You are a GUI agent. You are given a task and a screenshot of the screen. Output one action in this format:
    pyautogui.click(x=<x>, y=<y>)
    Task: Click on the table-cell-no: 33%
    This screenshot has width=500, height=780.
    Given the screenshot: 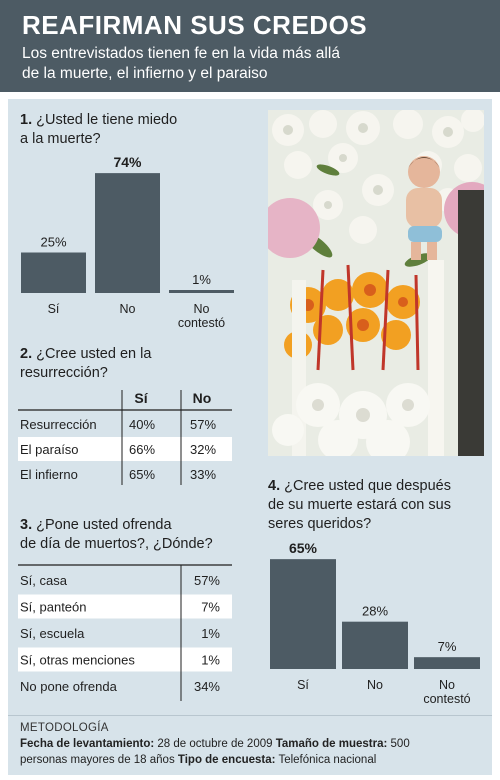 What is the action you would take?
    pyautogui.click(x=203, y=474)
    